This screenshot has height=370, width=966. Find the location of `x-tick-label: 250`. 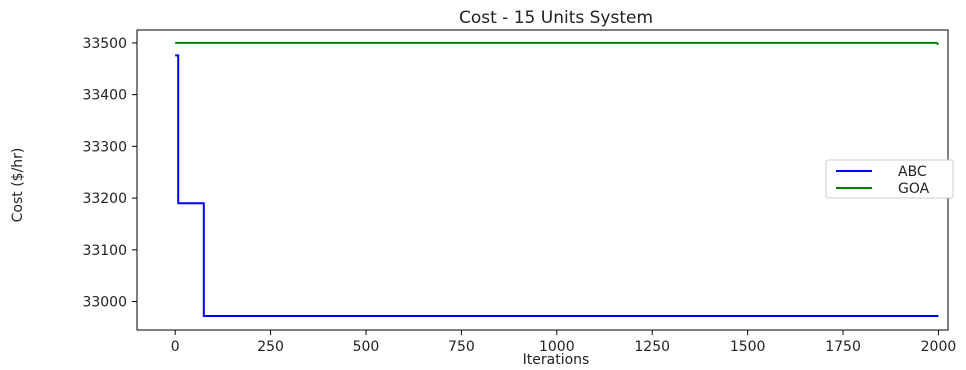

x-tick-label: 250 is located at coordinates (270, 347).